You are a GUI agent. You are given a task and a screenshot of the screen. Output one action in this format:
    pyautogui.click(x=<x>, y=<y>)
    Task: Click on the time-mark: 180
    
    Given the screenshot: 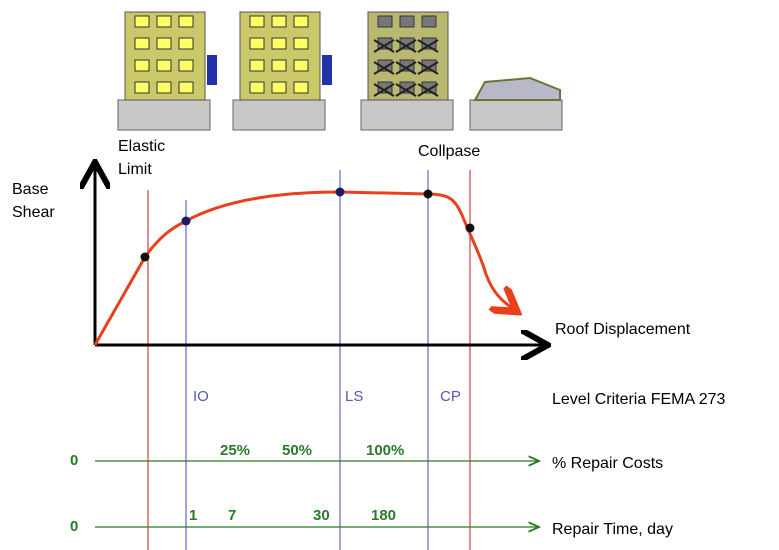 What is the action you would take?
    pyautogui.click(x=383, y=515)
    